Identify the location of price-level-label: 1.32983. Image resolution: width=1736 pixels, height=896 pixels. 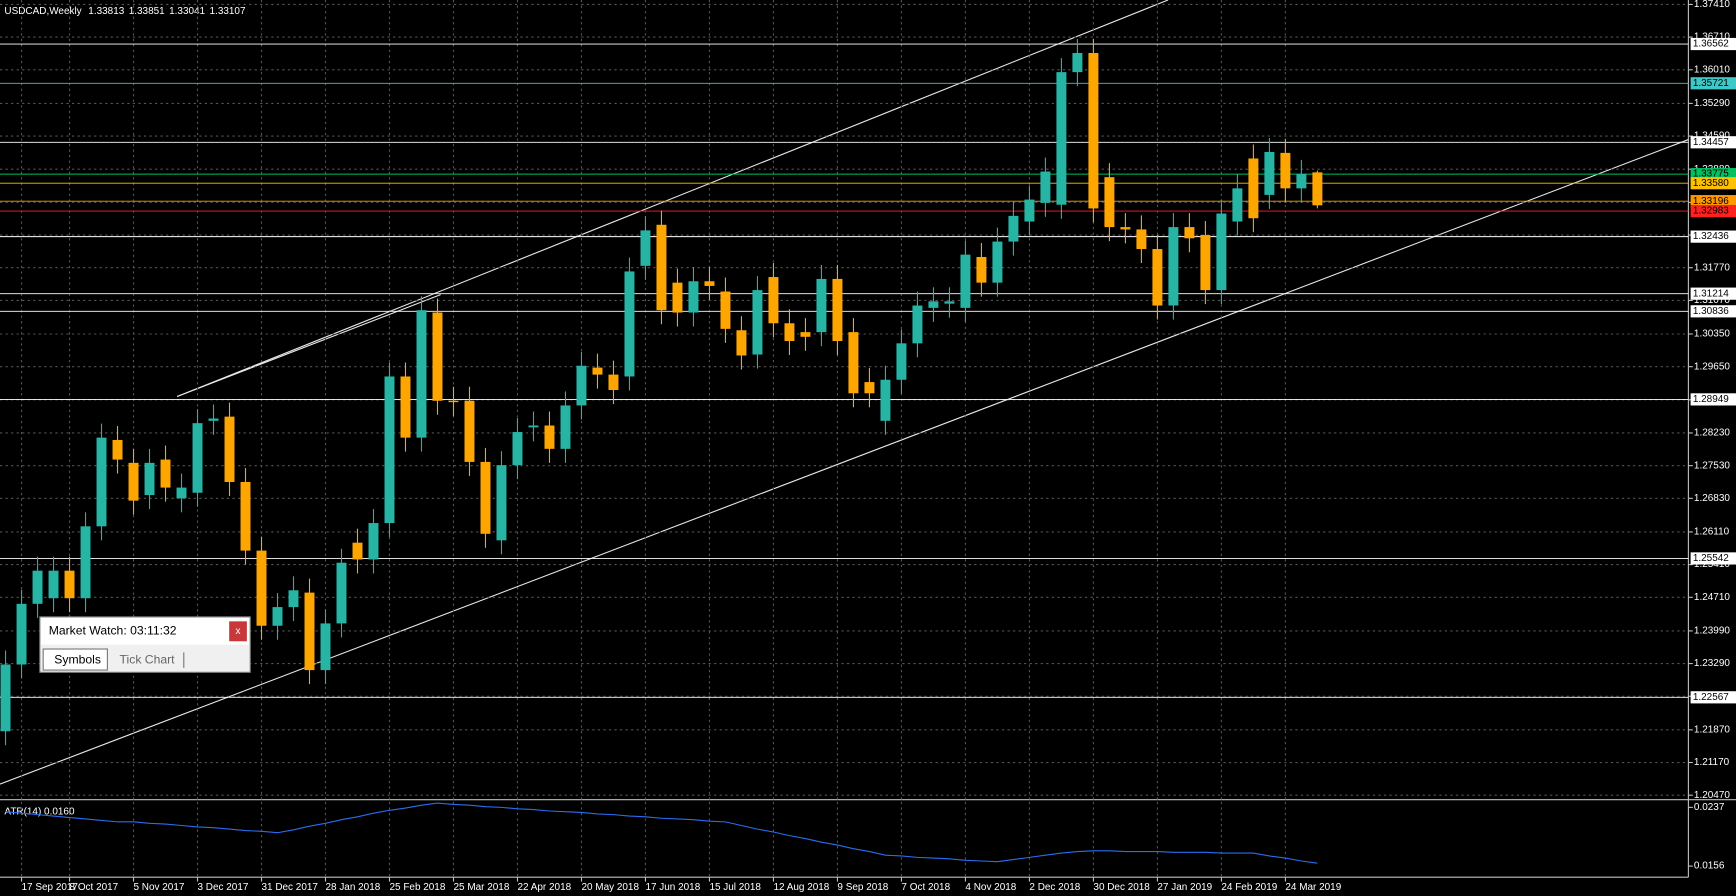
(1711, 211).